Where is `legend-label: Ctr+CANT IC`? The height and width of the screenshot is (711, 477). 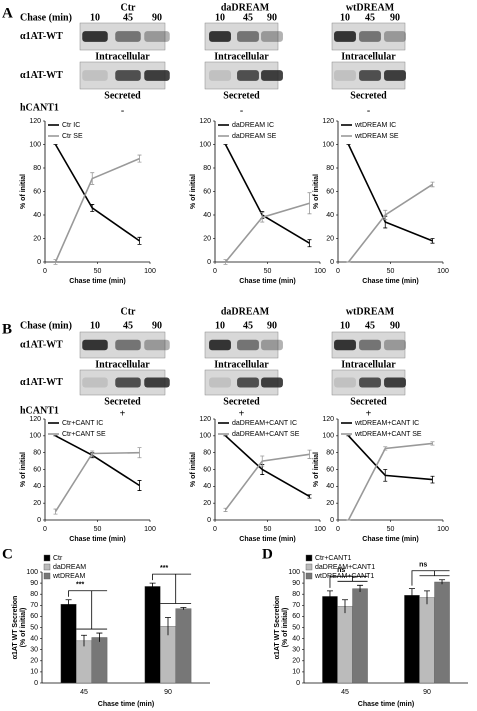 legend-label: Ctr+CANT IC is located at coordinates (82, 423).